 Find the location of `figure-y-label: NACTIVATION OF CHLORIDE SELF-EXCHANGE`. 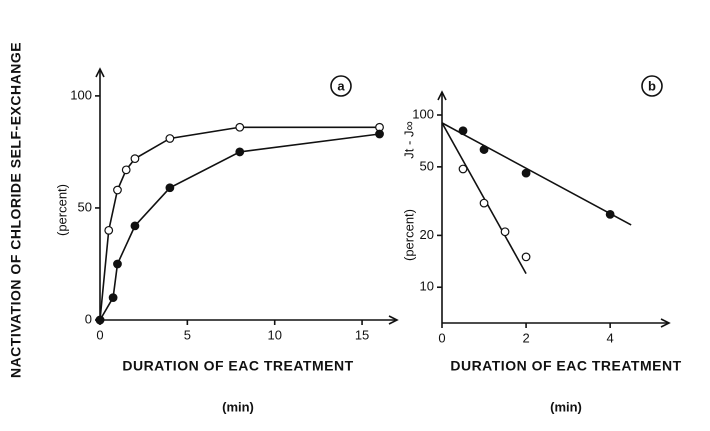

figure-y-label: NACTIVATION OF CHLORIDE SELF-EXCHANGE is located at coordinates (16, 210).